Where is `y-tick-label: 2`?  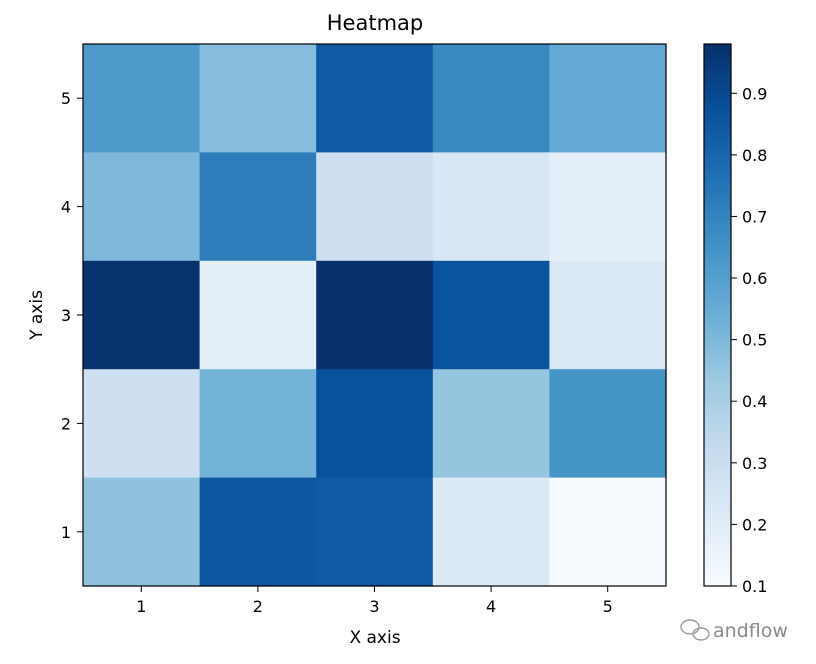 y-tick-label: 2 is located at coordinates (66, 423).